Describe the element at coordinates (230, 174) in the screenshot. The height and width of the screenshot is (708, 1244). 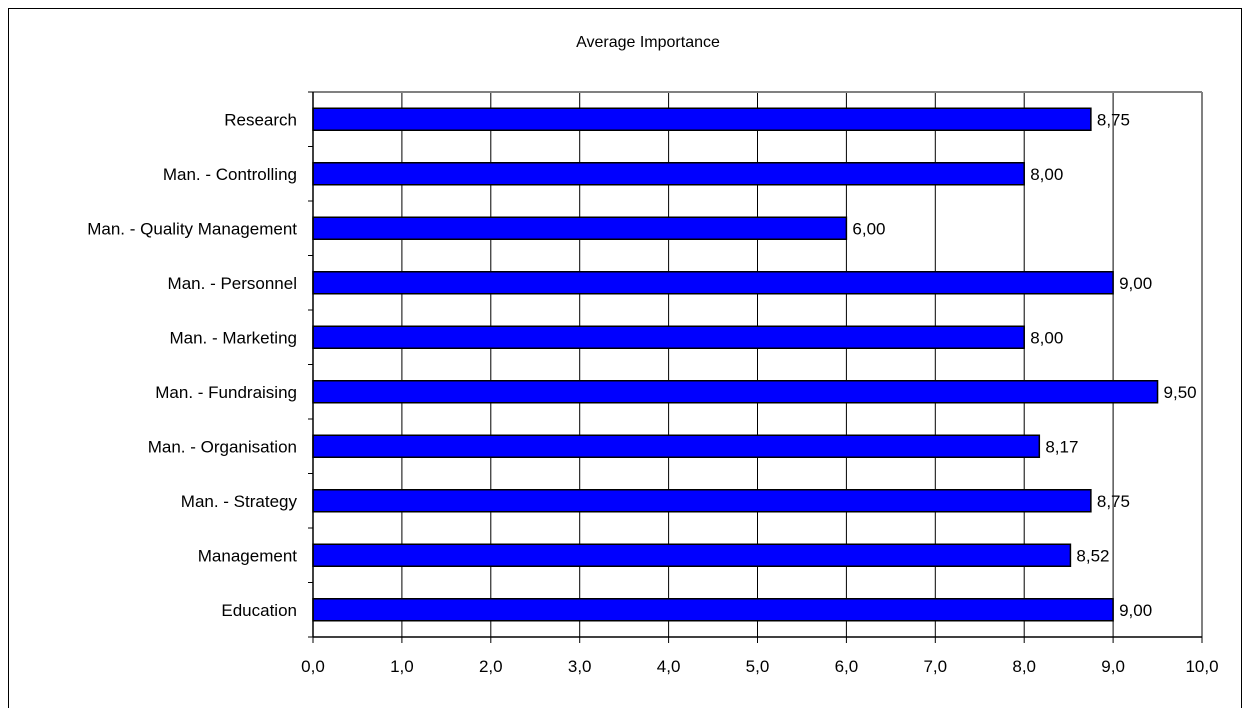
I see `category-label: Man. - Controlling` at that location.